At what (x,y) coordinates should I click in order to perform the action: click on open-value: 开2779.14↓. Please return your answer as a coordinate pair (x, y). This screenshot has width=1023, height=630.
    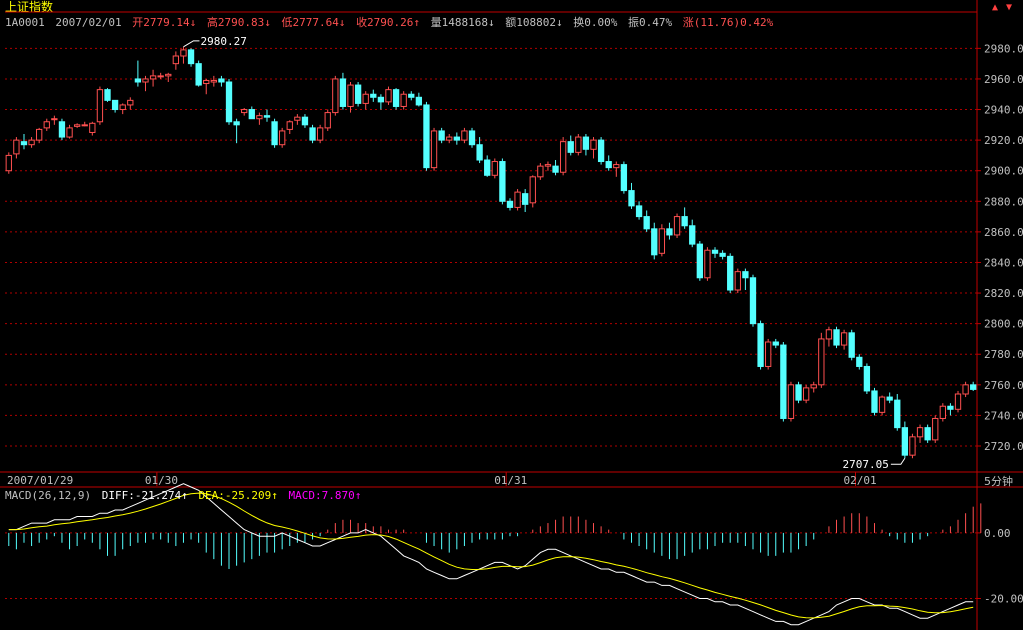
    Looking at the image, I should click on (164, 22).